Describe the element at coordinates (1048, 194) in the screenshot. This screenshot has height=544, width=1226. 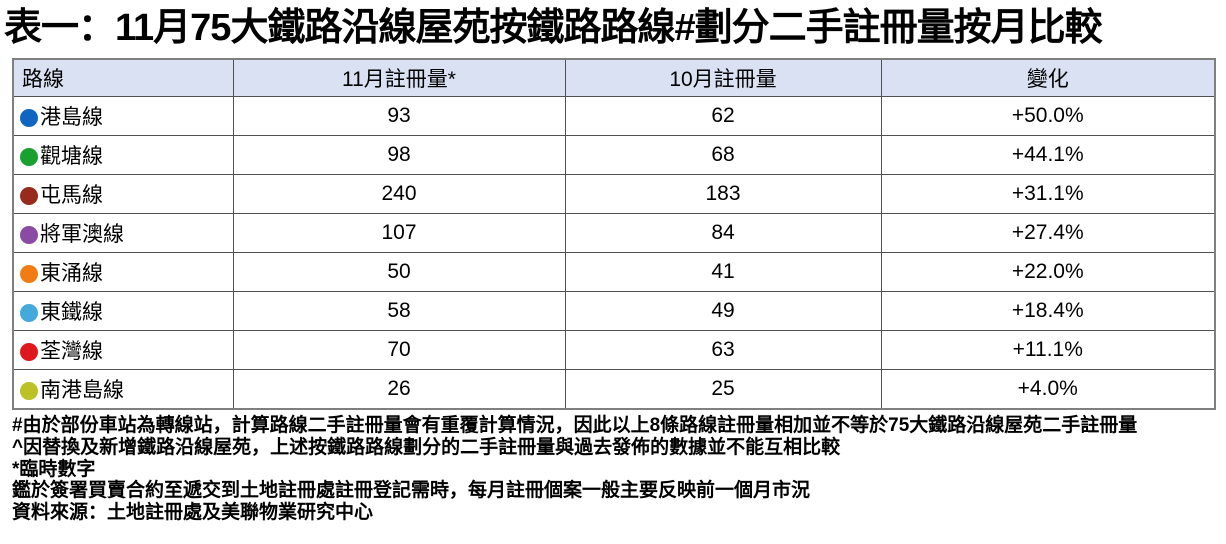
I see `change-percent: +31.1%` at that location.